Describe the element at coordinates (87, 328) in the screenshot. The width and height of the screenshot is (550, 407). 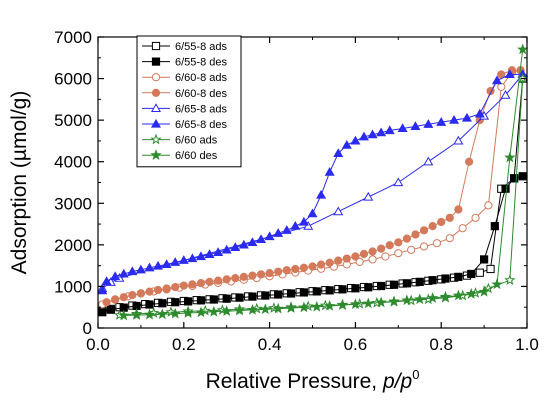
I see `y-tick-label: 0` at that location.